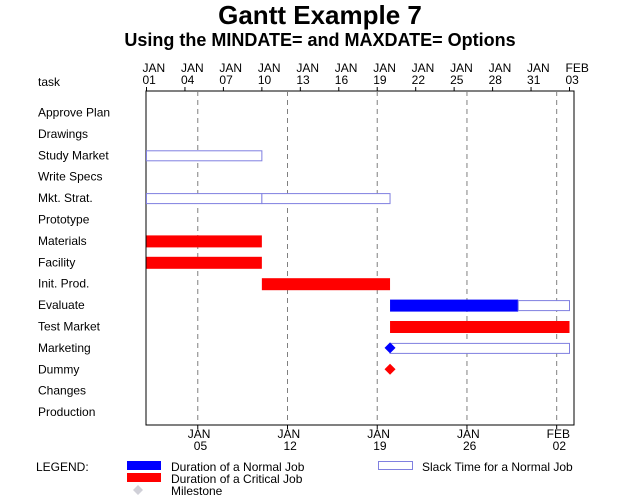  I want to click on legend-swatch-critical, so click(144, 477).